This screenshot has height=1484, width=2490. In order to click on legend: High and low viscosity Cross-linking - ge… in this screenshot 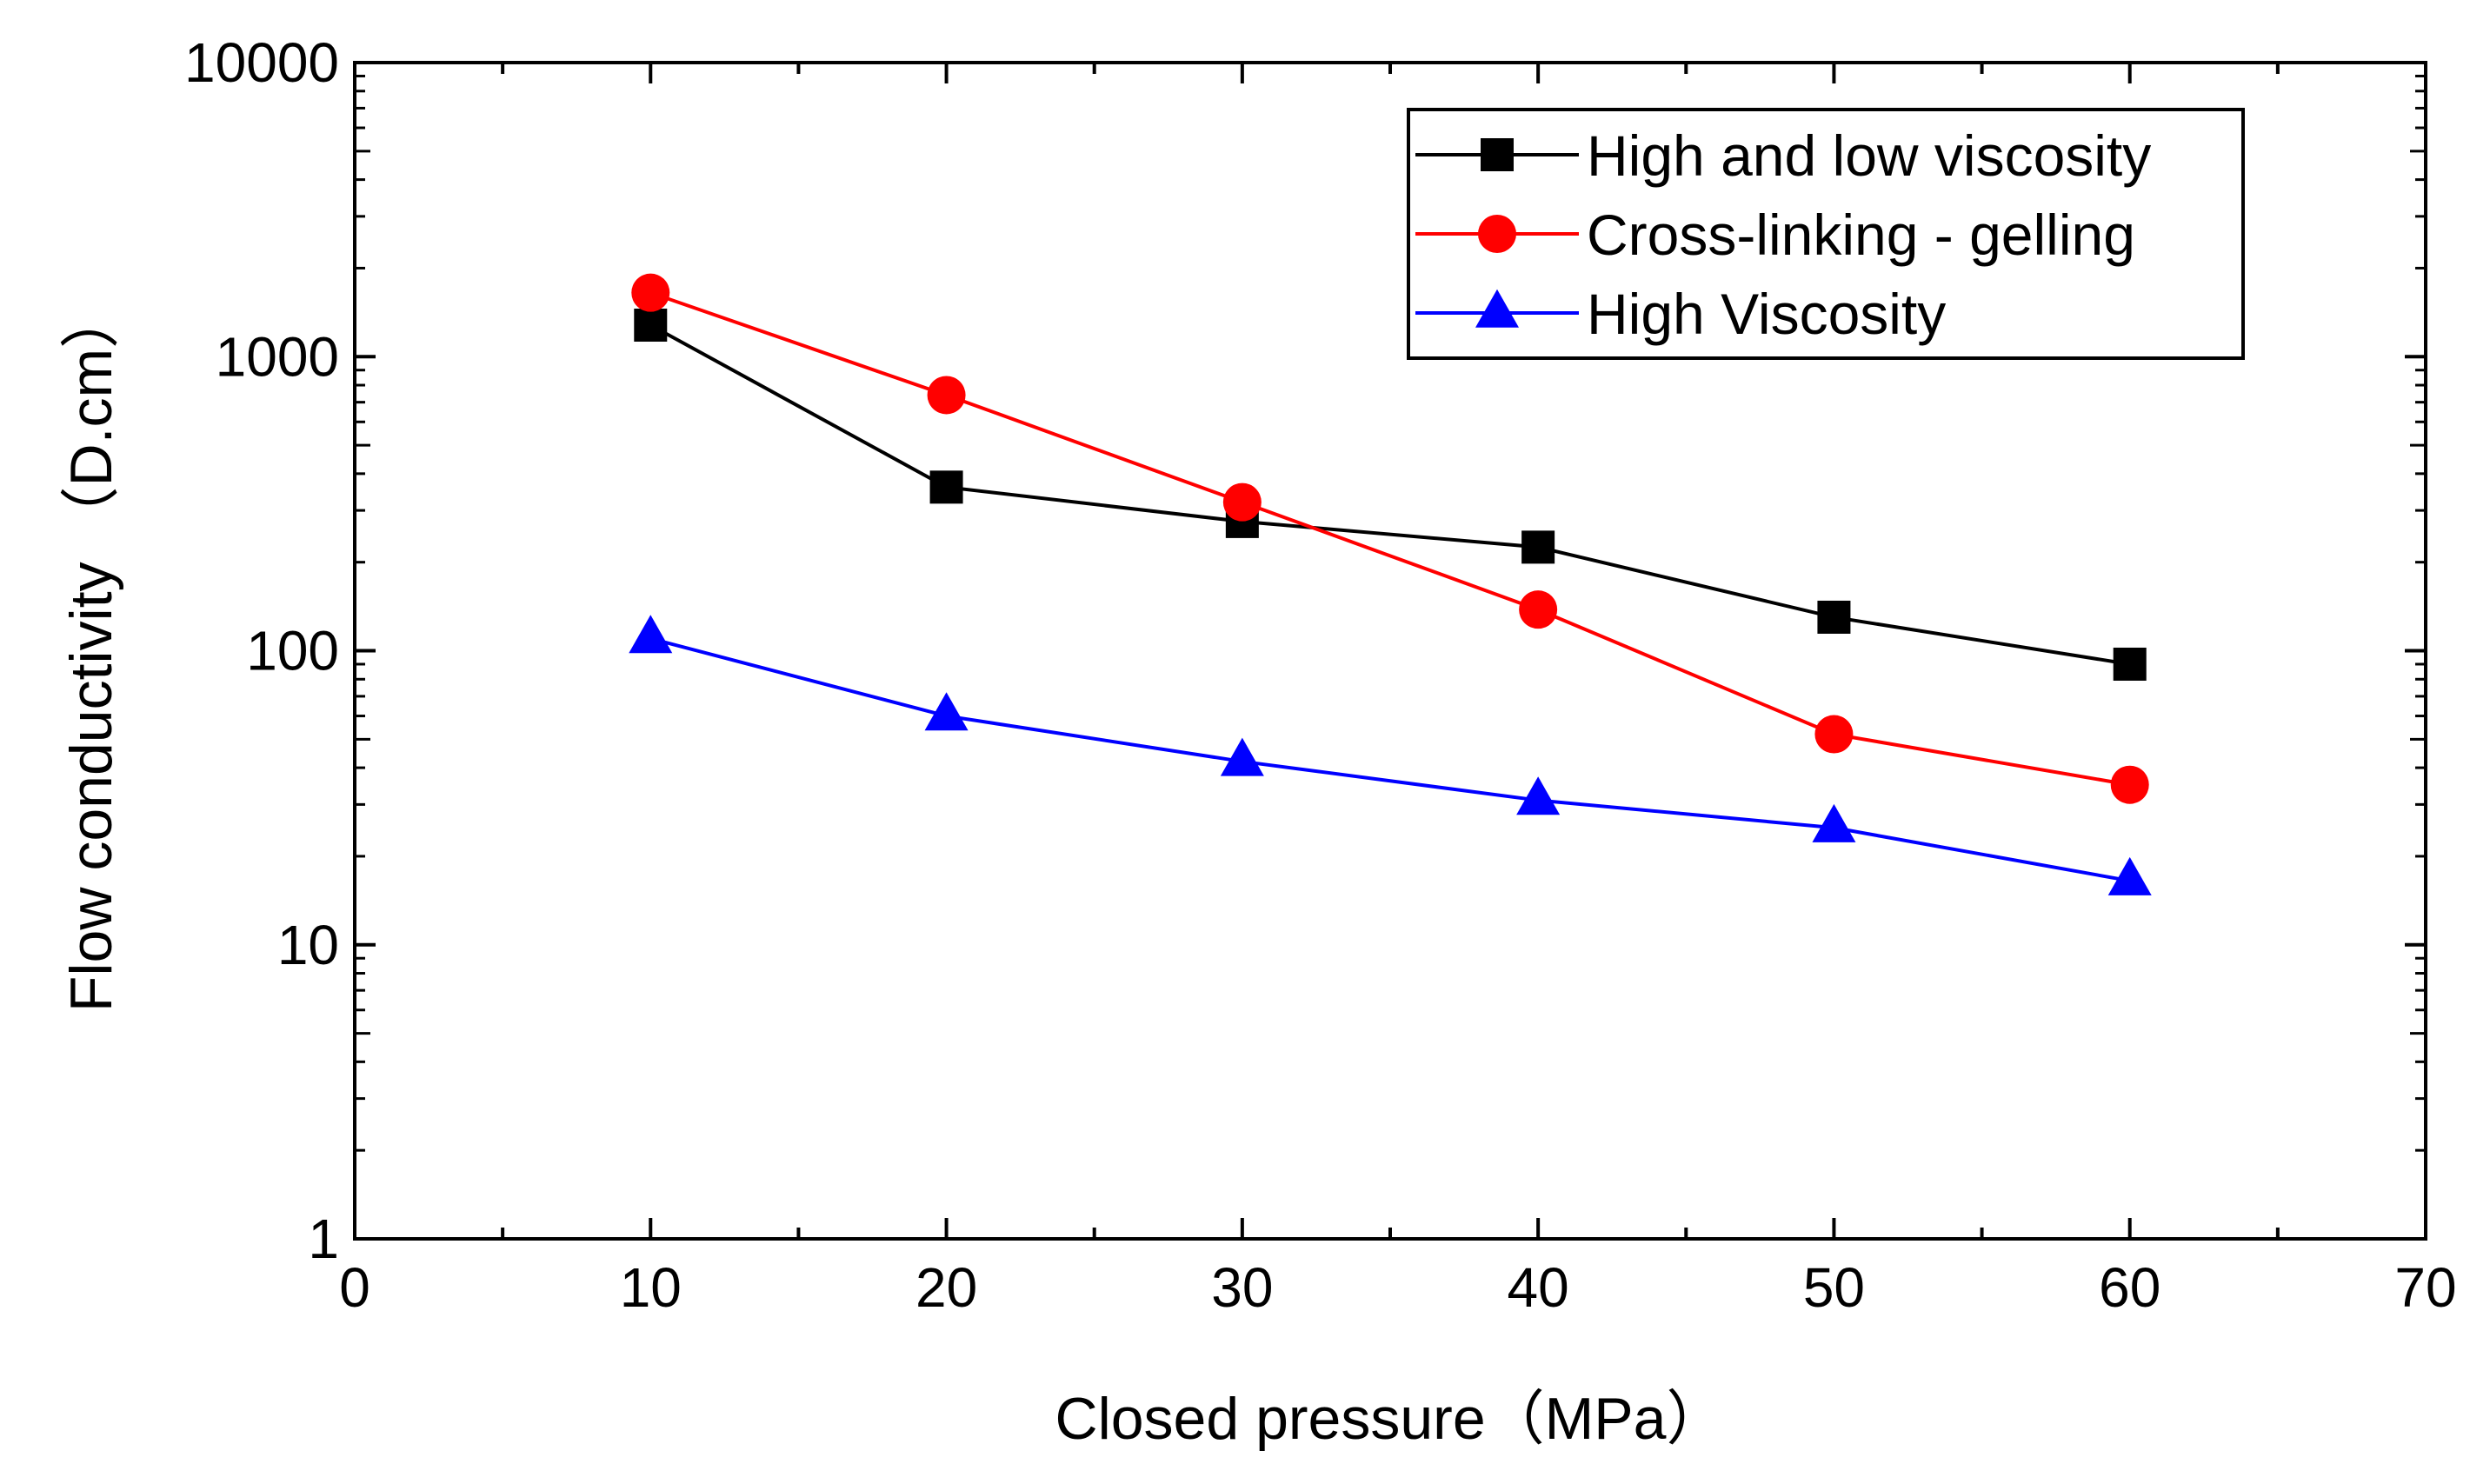, I will do `click(1826, 234)`.